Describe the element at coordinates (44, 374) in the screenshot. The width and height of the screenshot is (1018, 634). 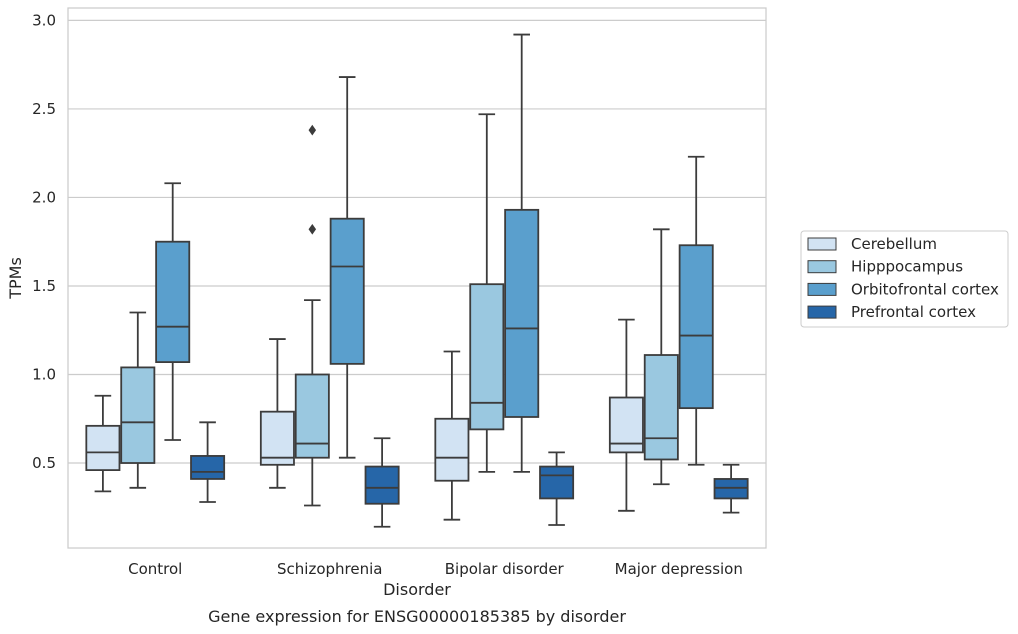
I see `y-tick-label: 1.0` at that location.